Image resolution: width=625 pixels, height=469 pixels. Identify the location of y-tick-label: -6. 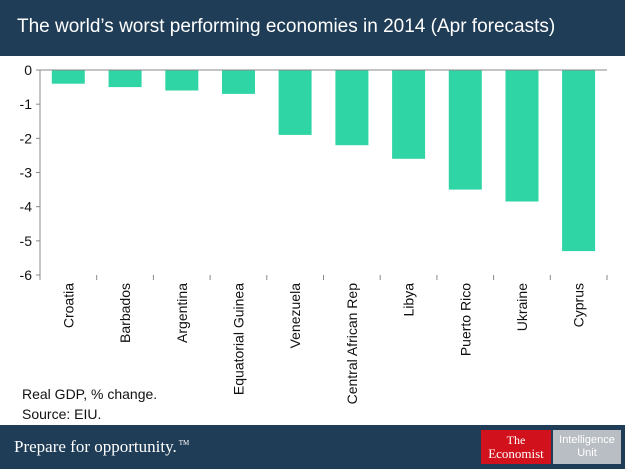
(26, 275).